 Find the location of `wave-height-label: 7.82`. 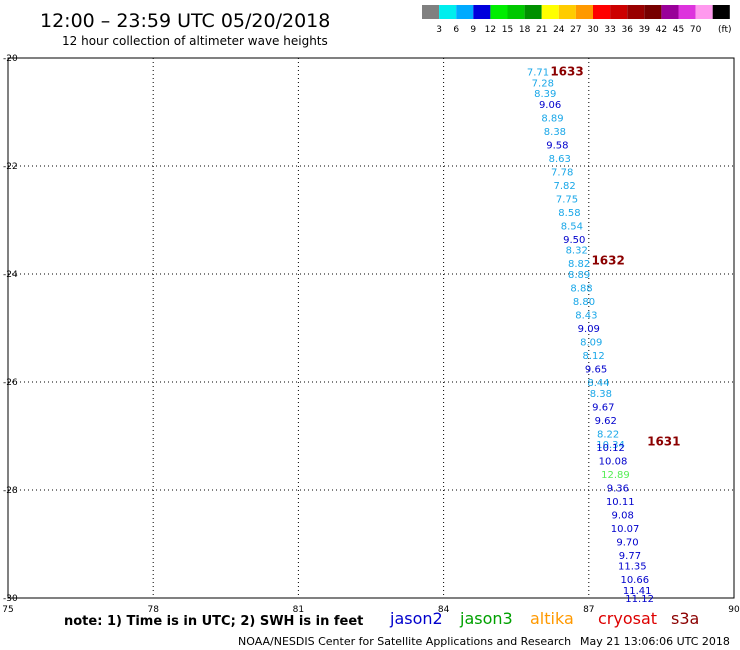

wave-height-label: 7.82 is located at coordinates (564, 186).